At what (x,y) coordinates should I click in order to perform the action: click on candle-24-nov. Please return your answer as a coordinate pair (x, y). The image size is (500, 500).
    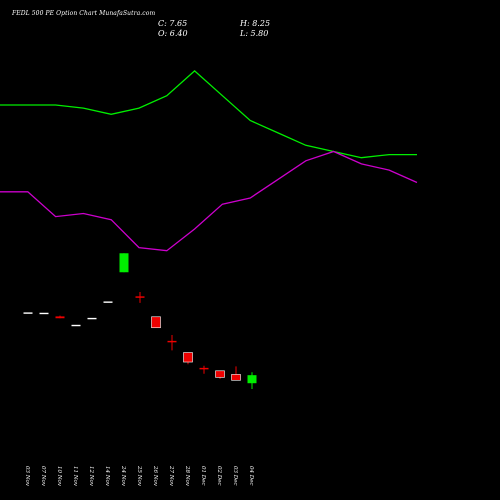
    Looking at the image, I should click on (124, 263).